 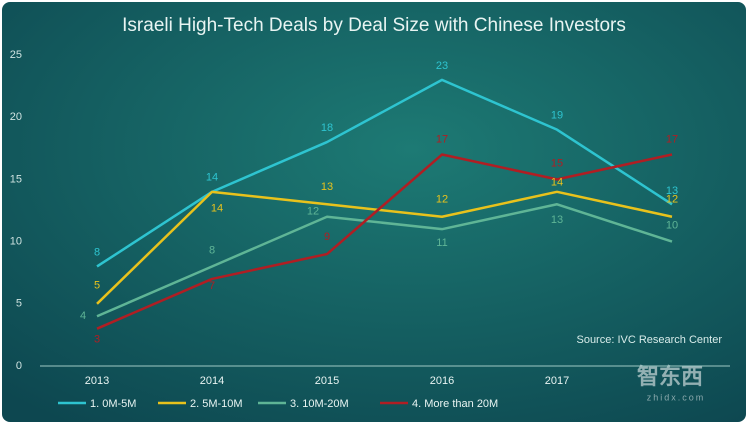 What do you see at coordinates (113, 404) in the screenshot?
I see `legend-label: 1. 0M-5M` at bounding box center [113, 404].